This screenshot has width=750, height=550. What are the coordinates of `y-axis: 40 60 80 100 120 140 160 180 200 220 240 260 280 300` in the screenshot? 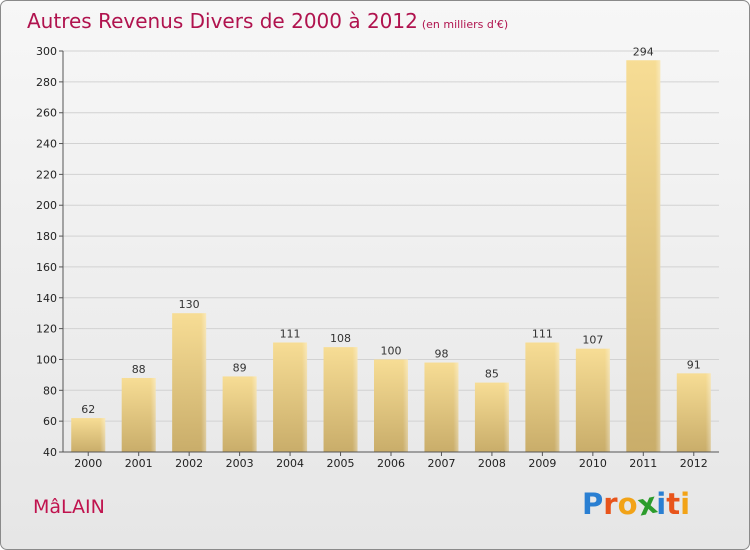 It's located at (50, 252).